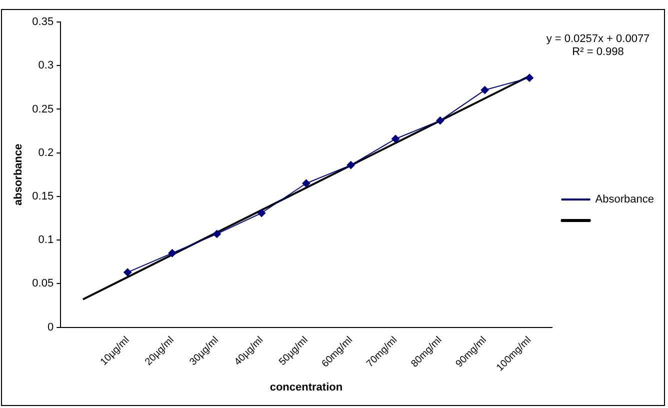 The height and width of the screenshot is (408, 668). What do you see at coordinates (46, 66) in the screenshot?
I see `y-tick-label: 0.3` at bounding box center [46, 66].